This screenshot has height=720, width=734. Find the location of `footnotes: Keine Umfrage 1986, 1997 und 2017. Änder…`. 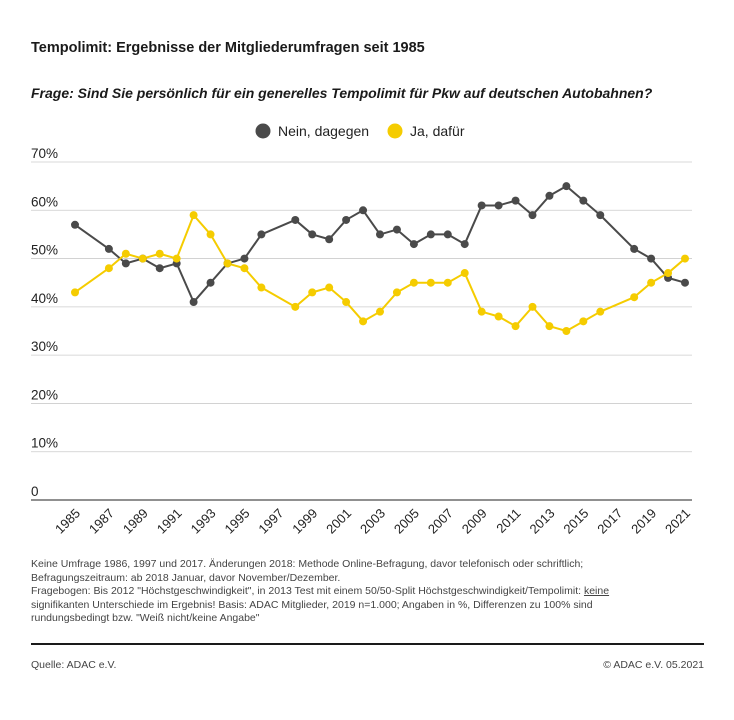

footnotes: Keine Umfrage 1986, 1997 und 2017. Änder… is located at coordinates (356, 592).